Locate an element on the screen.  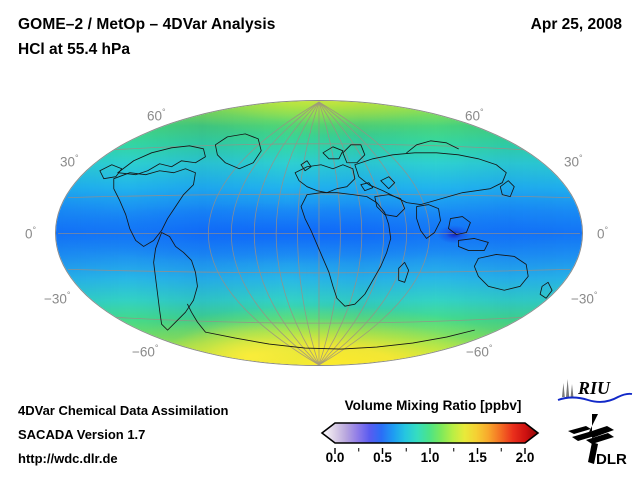
lat-label-left-minus30: −30° is located at coordinates (57, 298).